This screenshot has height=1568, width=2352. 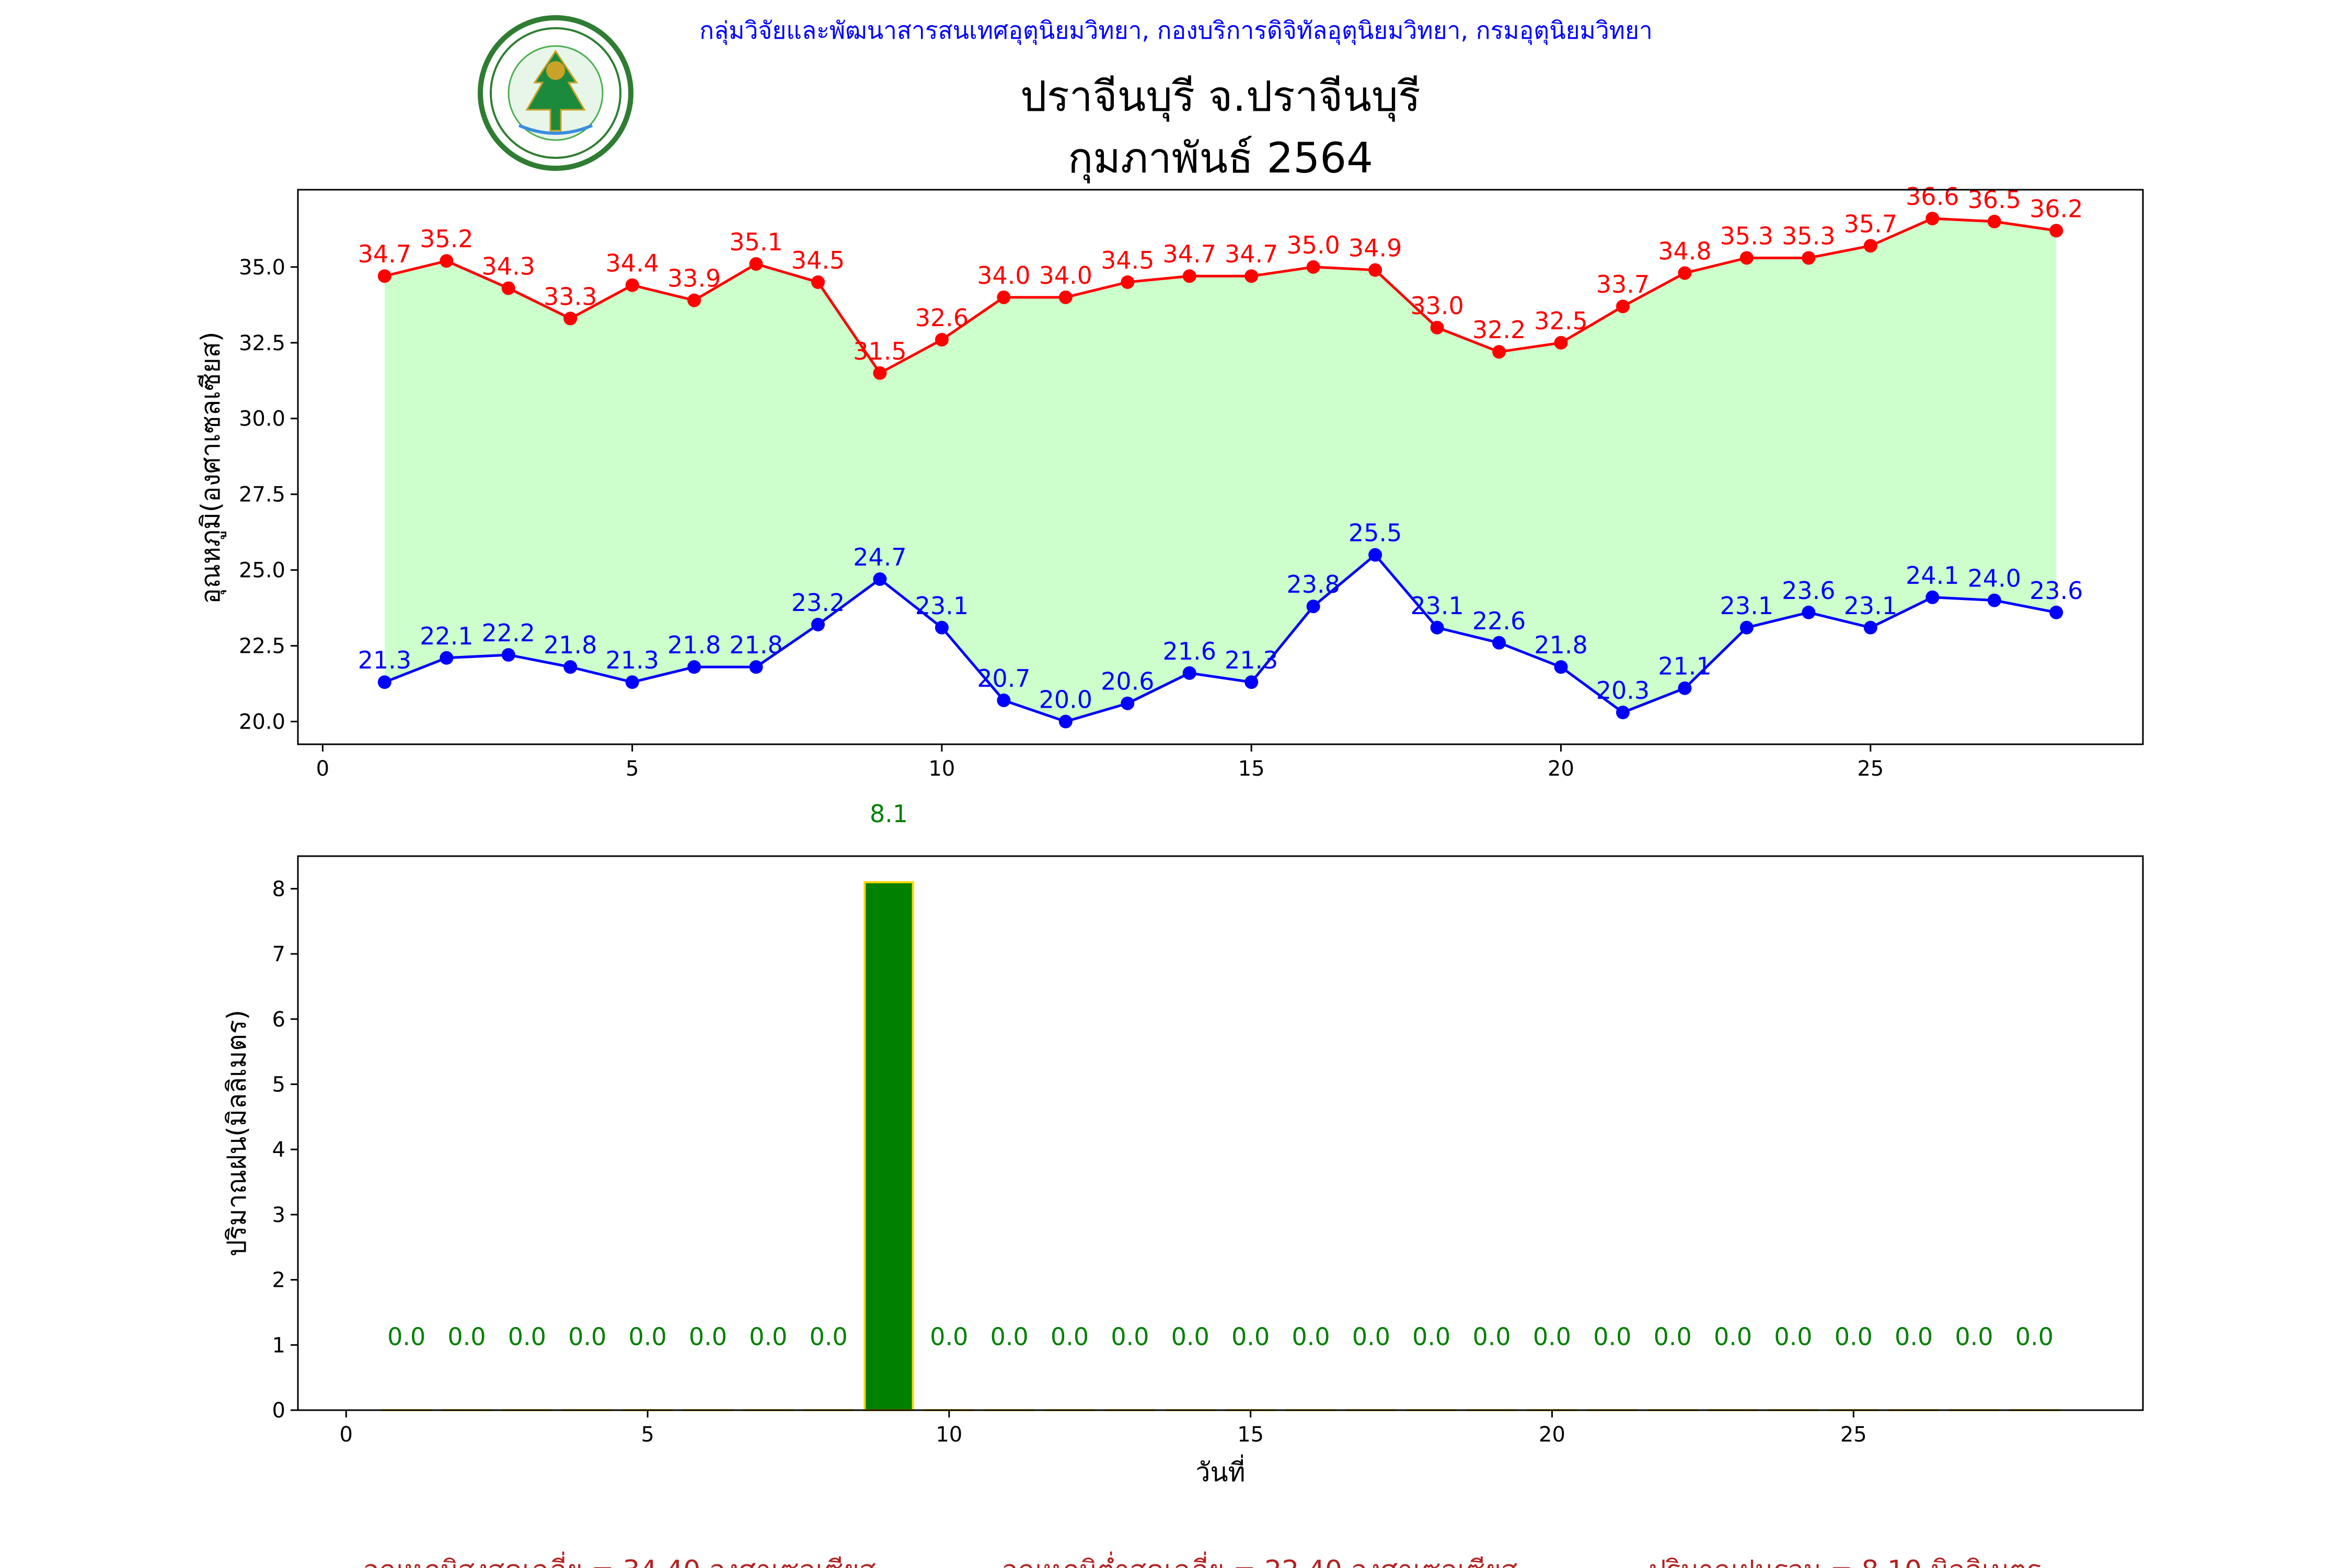 I want to click on max-temperature-label: 34.4, so click(x=632, y=263).